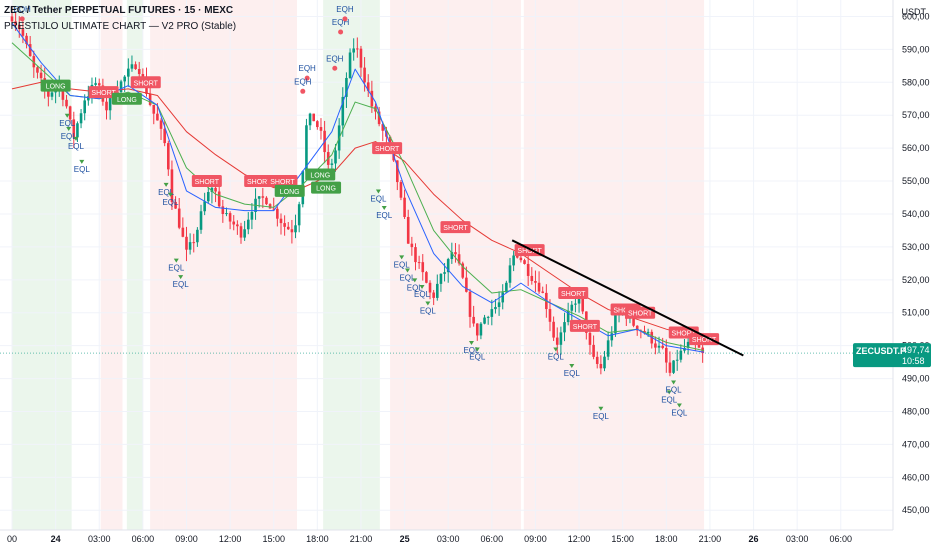  Describe the element at coordinates (914, 12) in the screenshot. I see `currency-label: USDT` at that location.